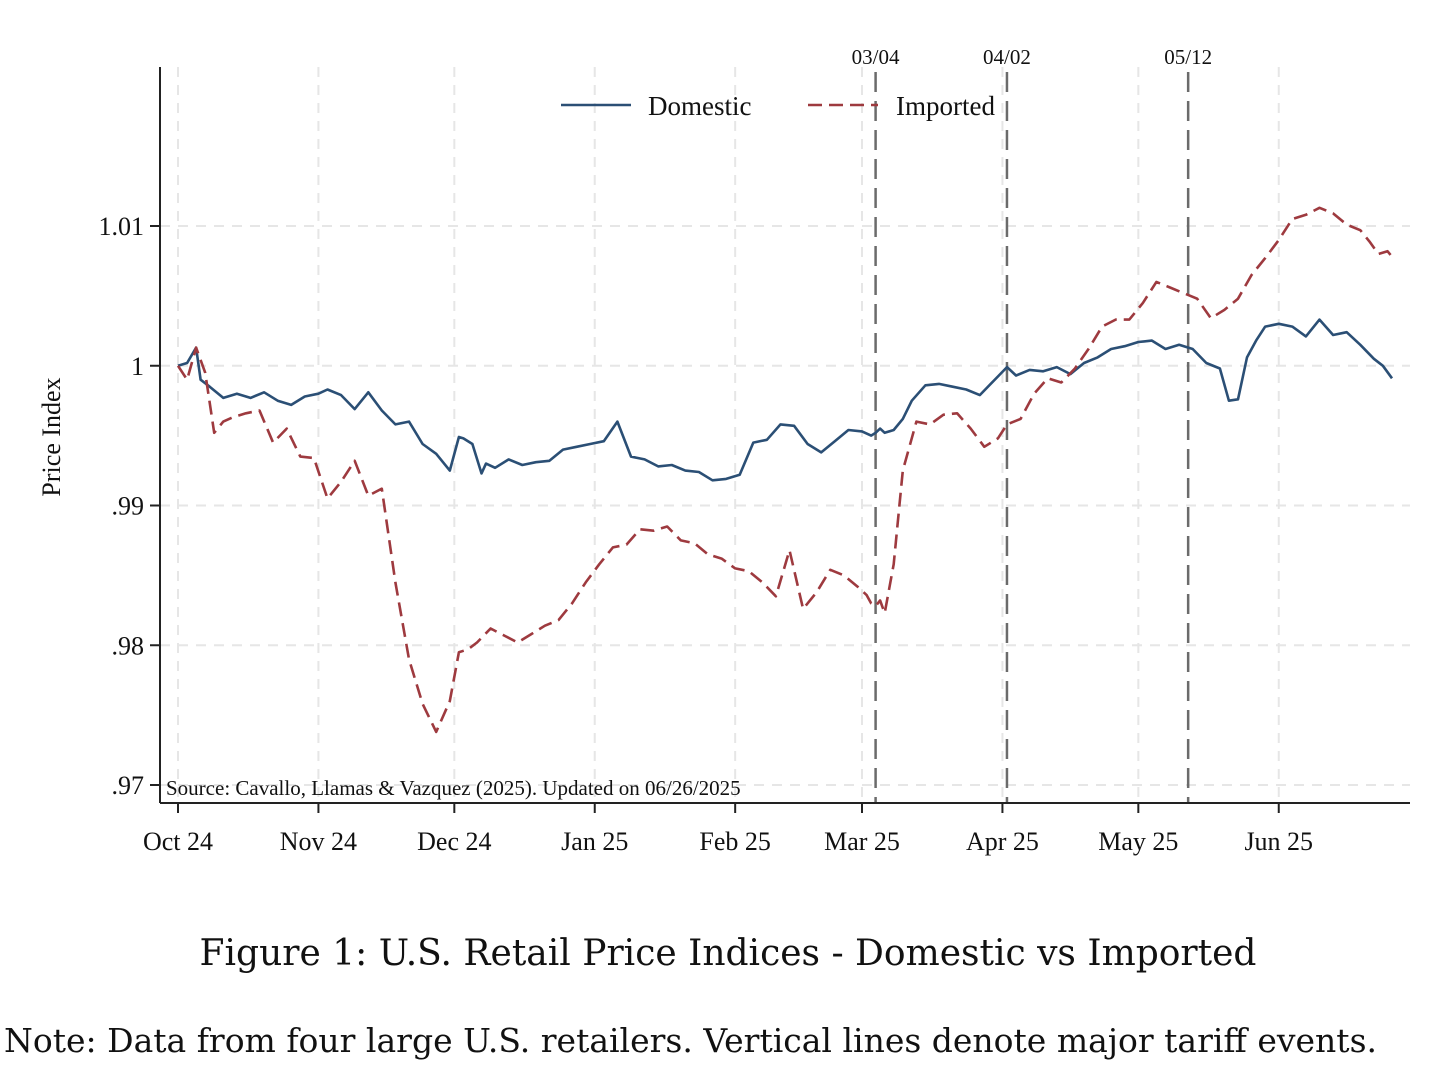  What do you see at coordinates (51, 436) in the screenshot?
I see `y-axis-title: Price Index` at bounding box center [51, 436].